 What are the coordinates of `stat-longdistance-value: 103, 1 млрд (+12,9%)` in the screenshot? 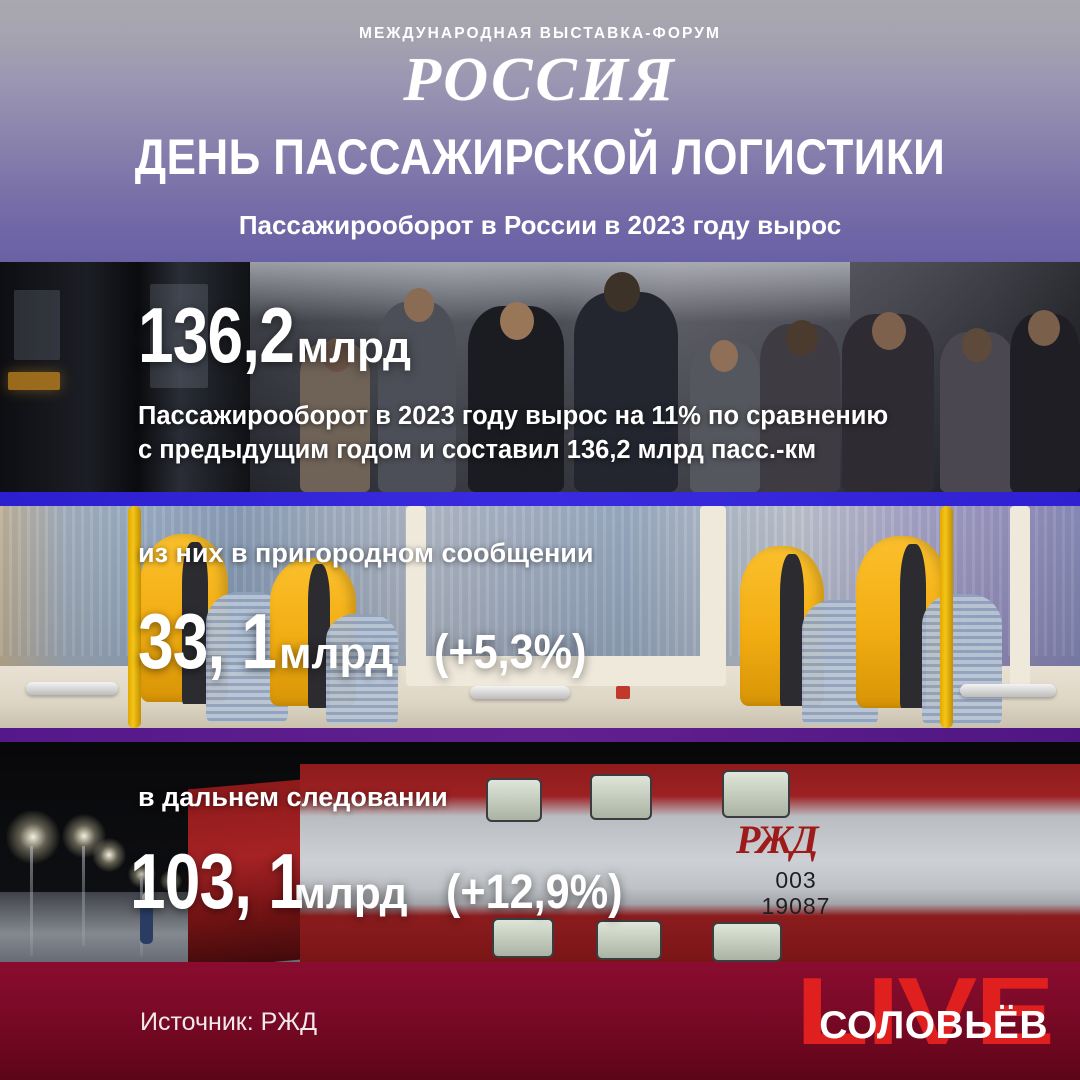 It's located at (386, 881).